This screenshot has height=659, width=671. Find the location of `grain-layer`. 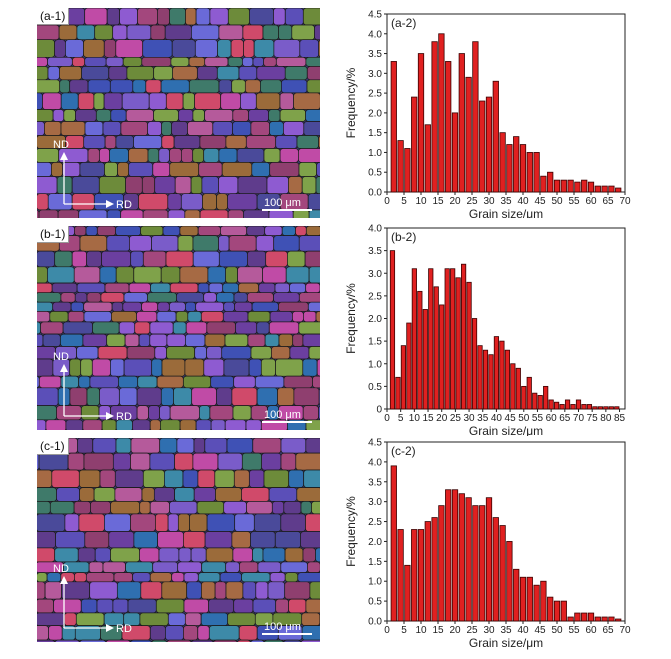

grain-layer is located at coordinates (178, 540).